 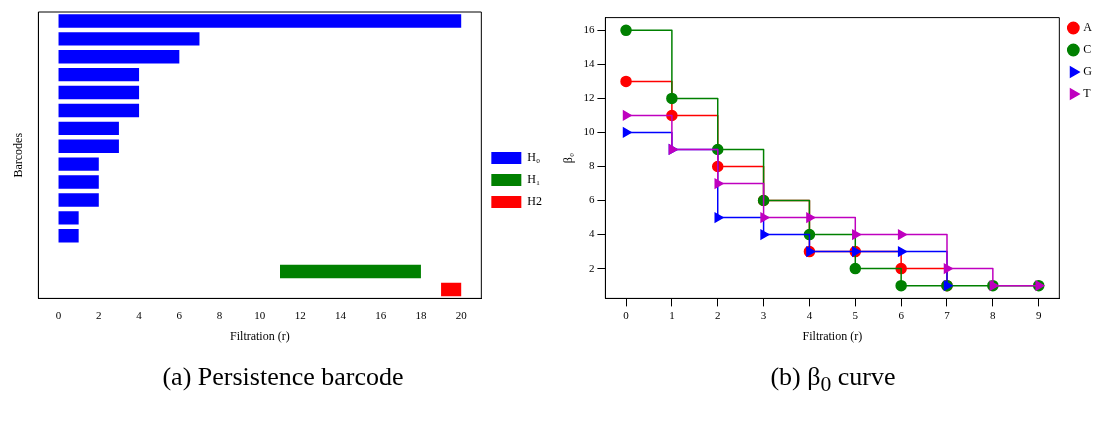 I want to click on y-axis-title: Barcodes, so click(x=18, y=155).